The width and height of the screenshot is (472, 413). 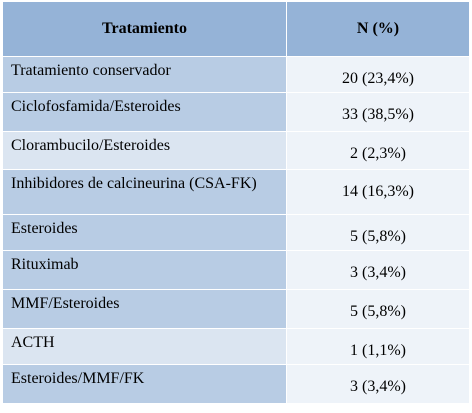 I want to click on value-label: 1 (1,1%), so click(x=378, y=350).